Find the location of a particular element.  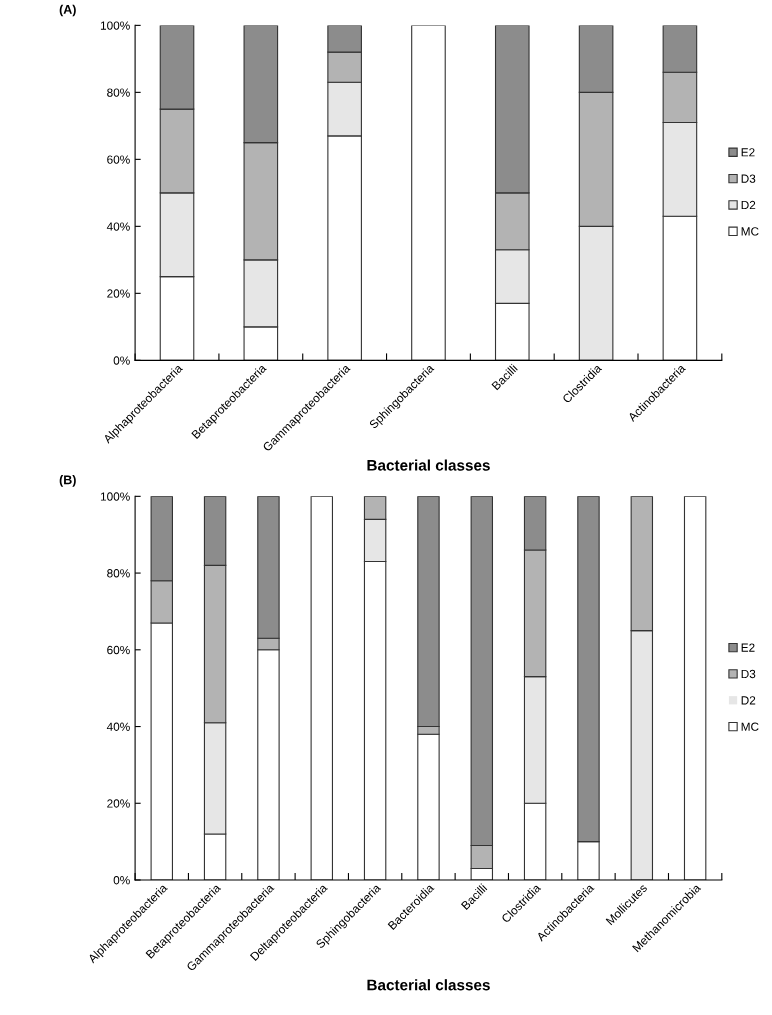

chart-title: (B) is located at coordinates (67, 481).